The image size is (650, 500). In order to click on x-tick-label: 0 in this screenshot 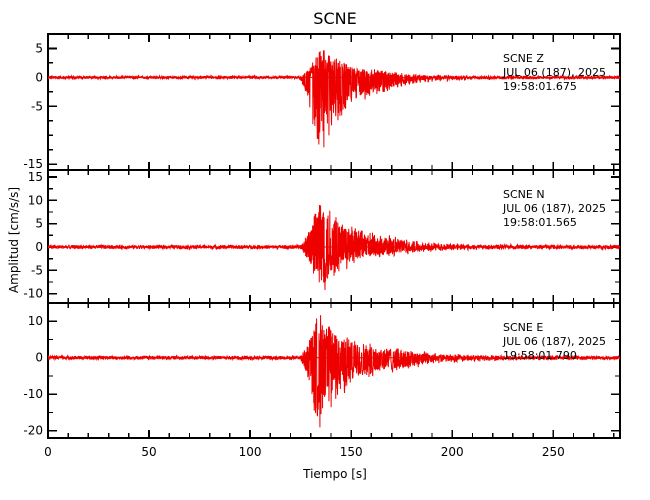, I will do `click(48, 452)`.